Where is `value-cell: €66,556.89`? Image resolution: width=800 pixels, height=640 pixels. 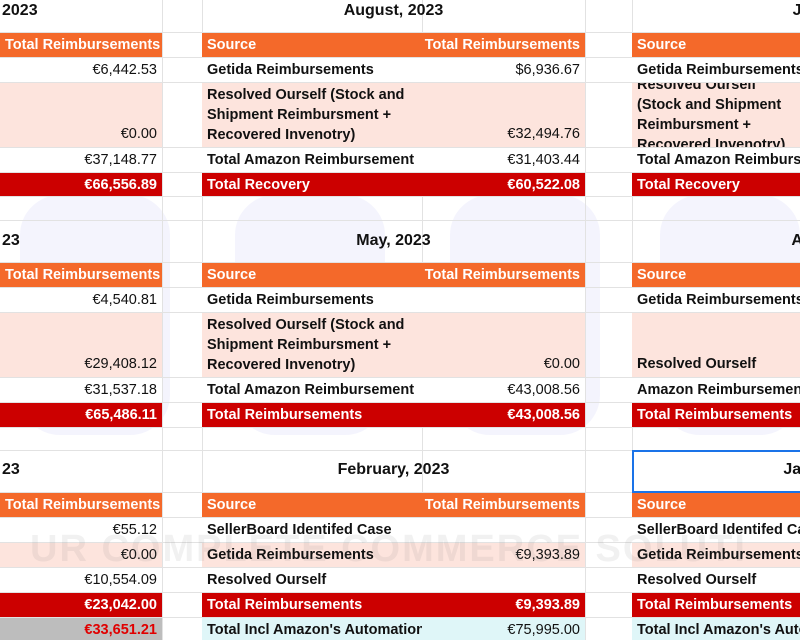
value-cell: €66,556.89 is located at coordinates (81, 184).